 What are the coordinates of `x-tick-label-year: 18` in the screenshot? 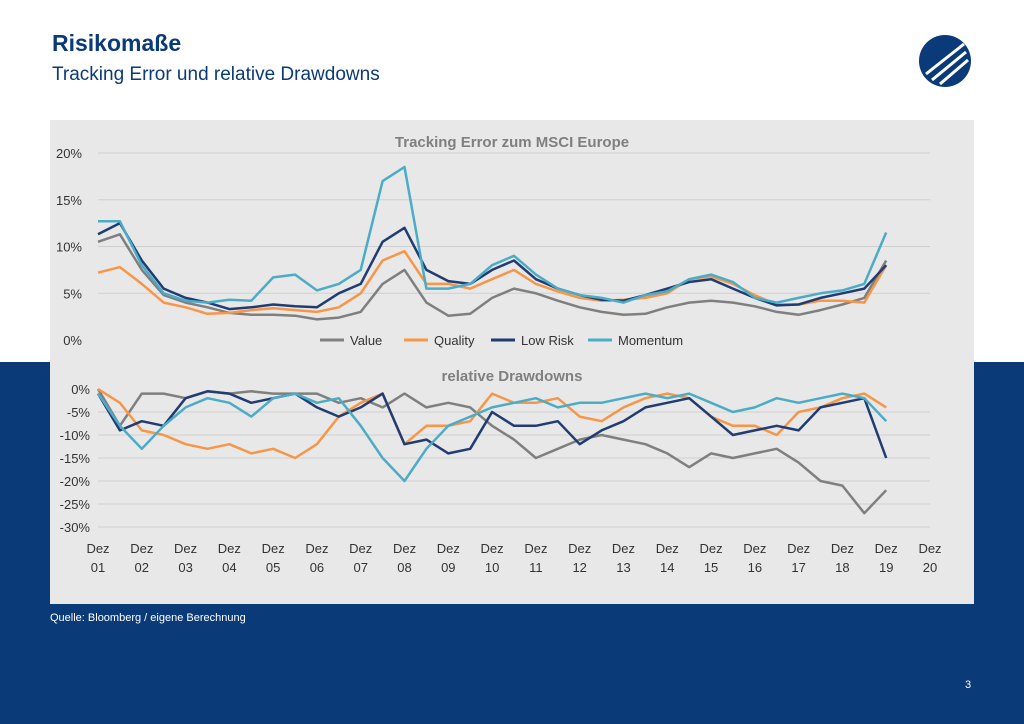 It's located at (842, 567).